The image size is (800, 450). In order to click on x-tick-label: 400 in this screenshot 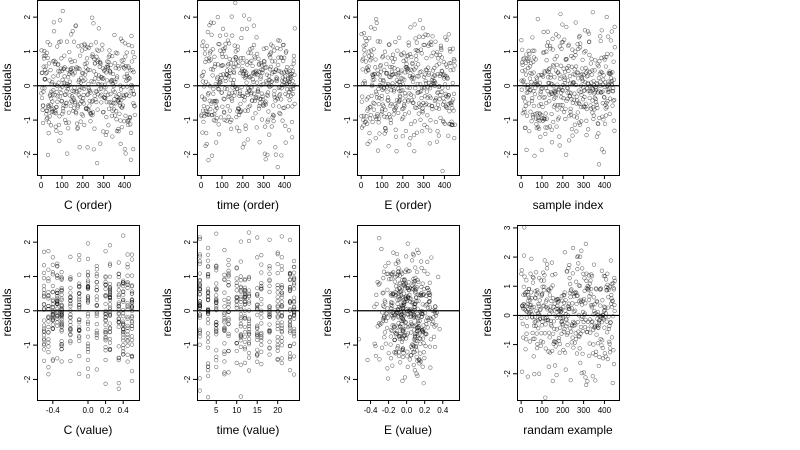, I will do `click(285, 185)`.